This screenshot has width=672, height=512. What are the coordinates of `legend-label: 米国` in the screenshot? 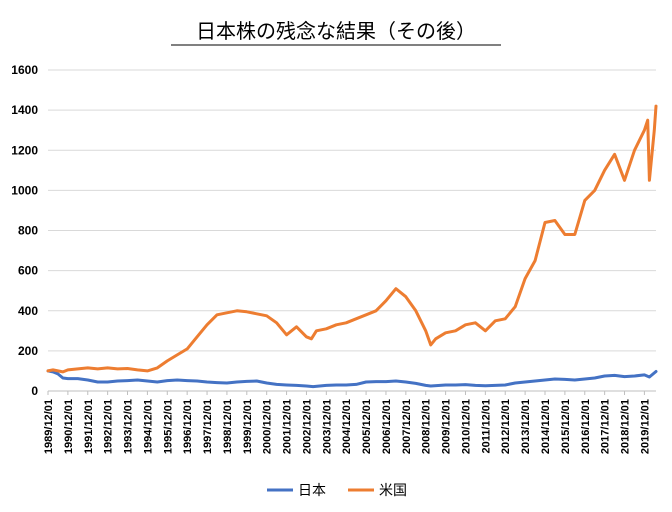 It's located at (393, 491).